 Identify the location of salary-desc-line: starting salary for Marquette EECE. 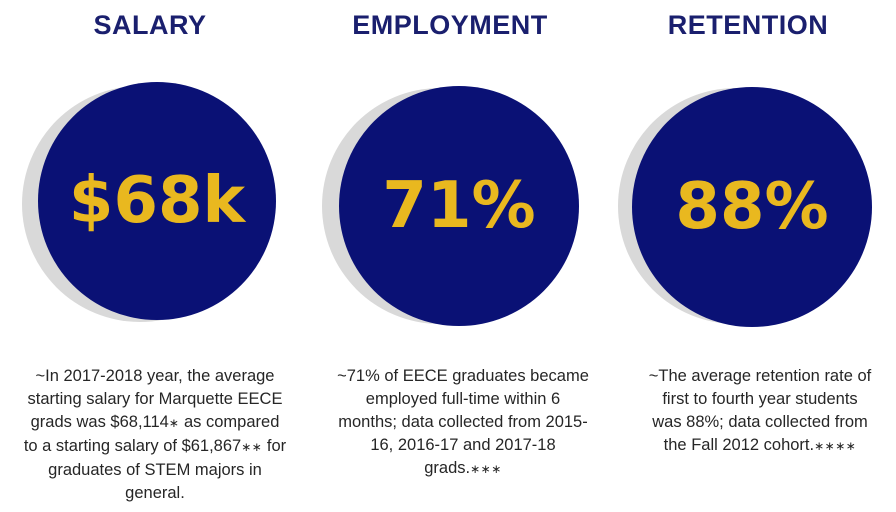
(155, 399).